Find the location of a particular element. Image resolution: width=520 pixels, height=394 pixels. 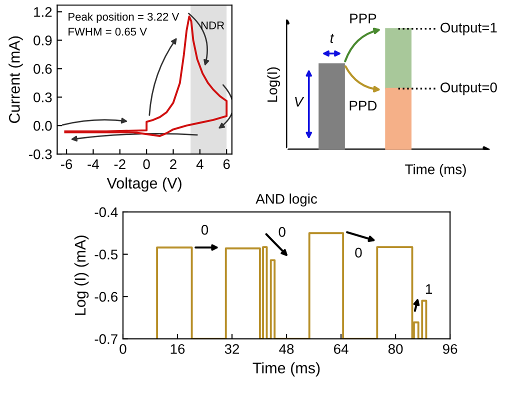

y-tick-label: 0.9 is located at coordinates (43, 41).